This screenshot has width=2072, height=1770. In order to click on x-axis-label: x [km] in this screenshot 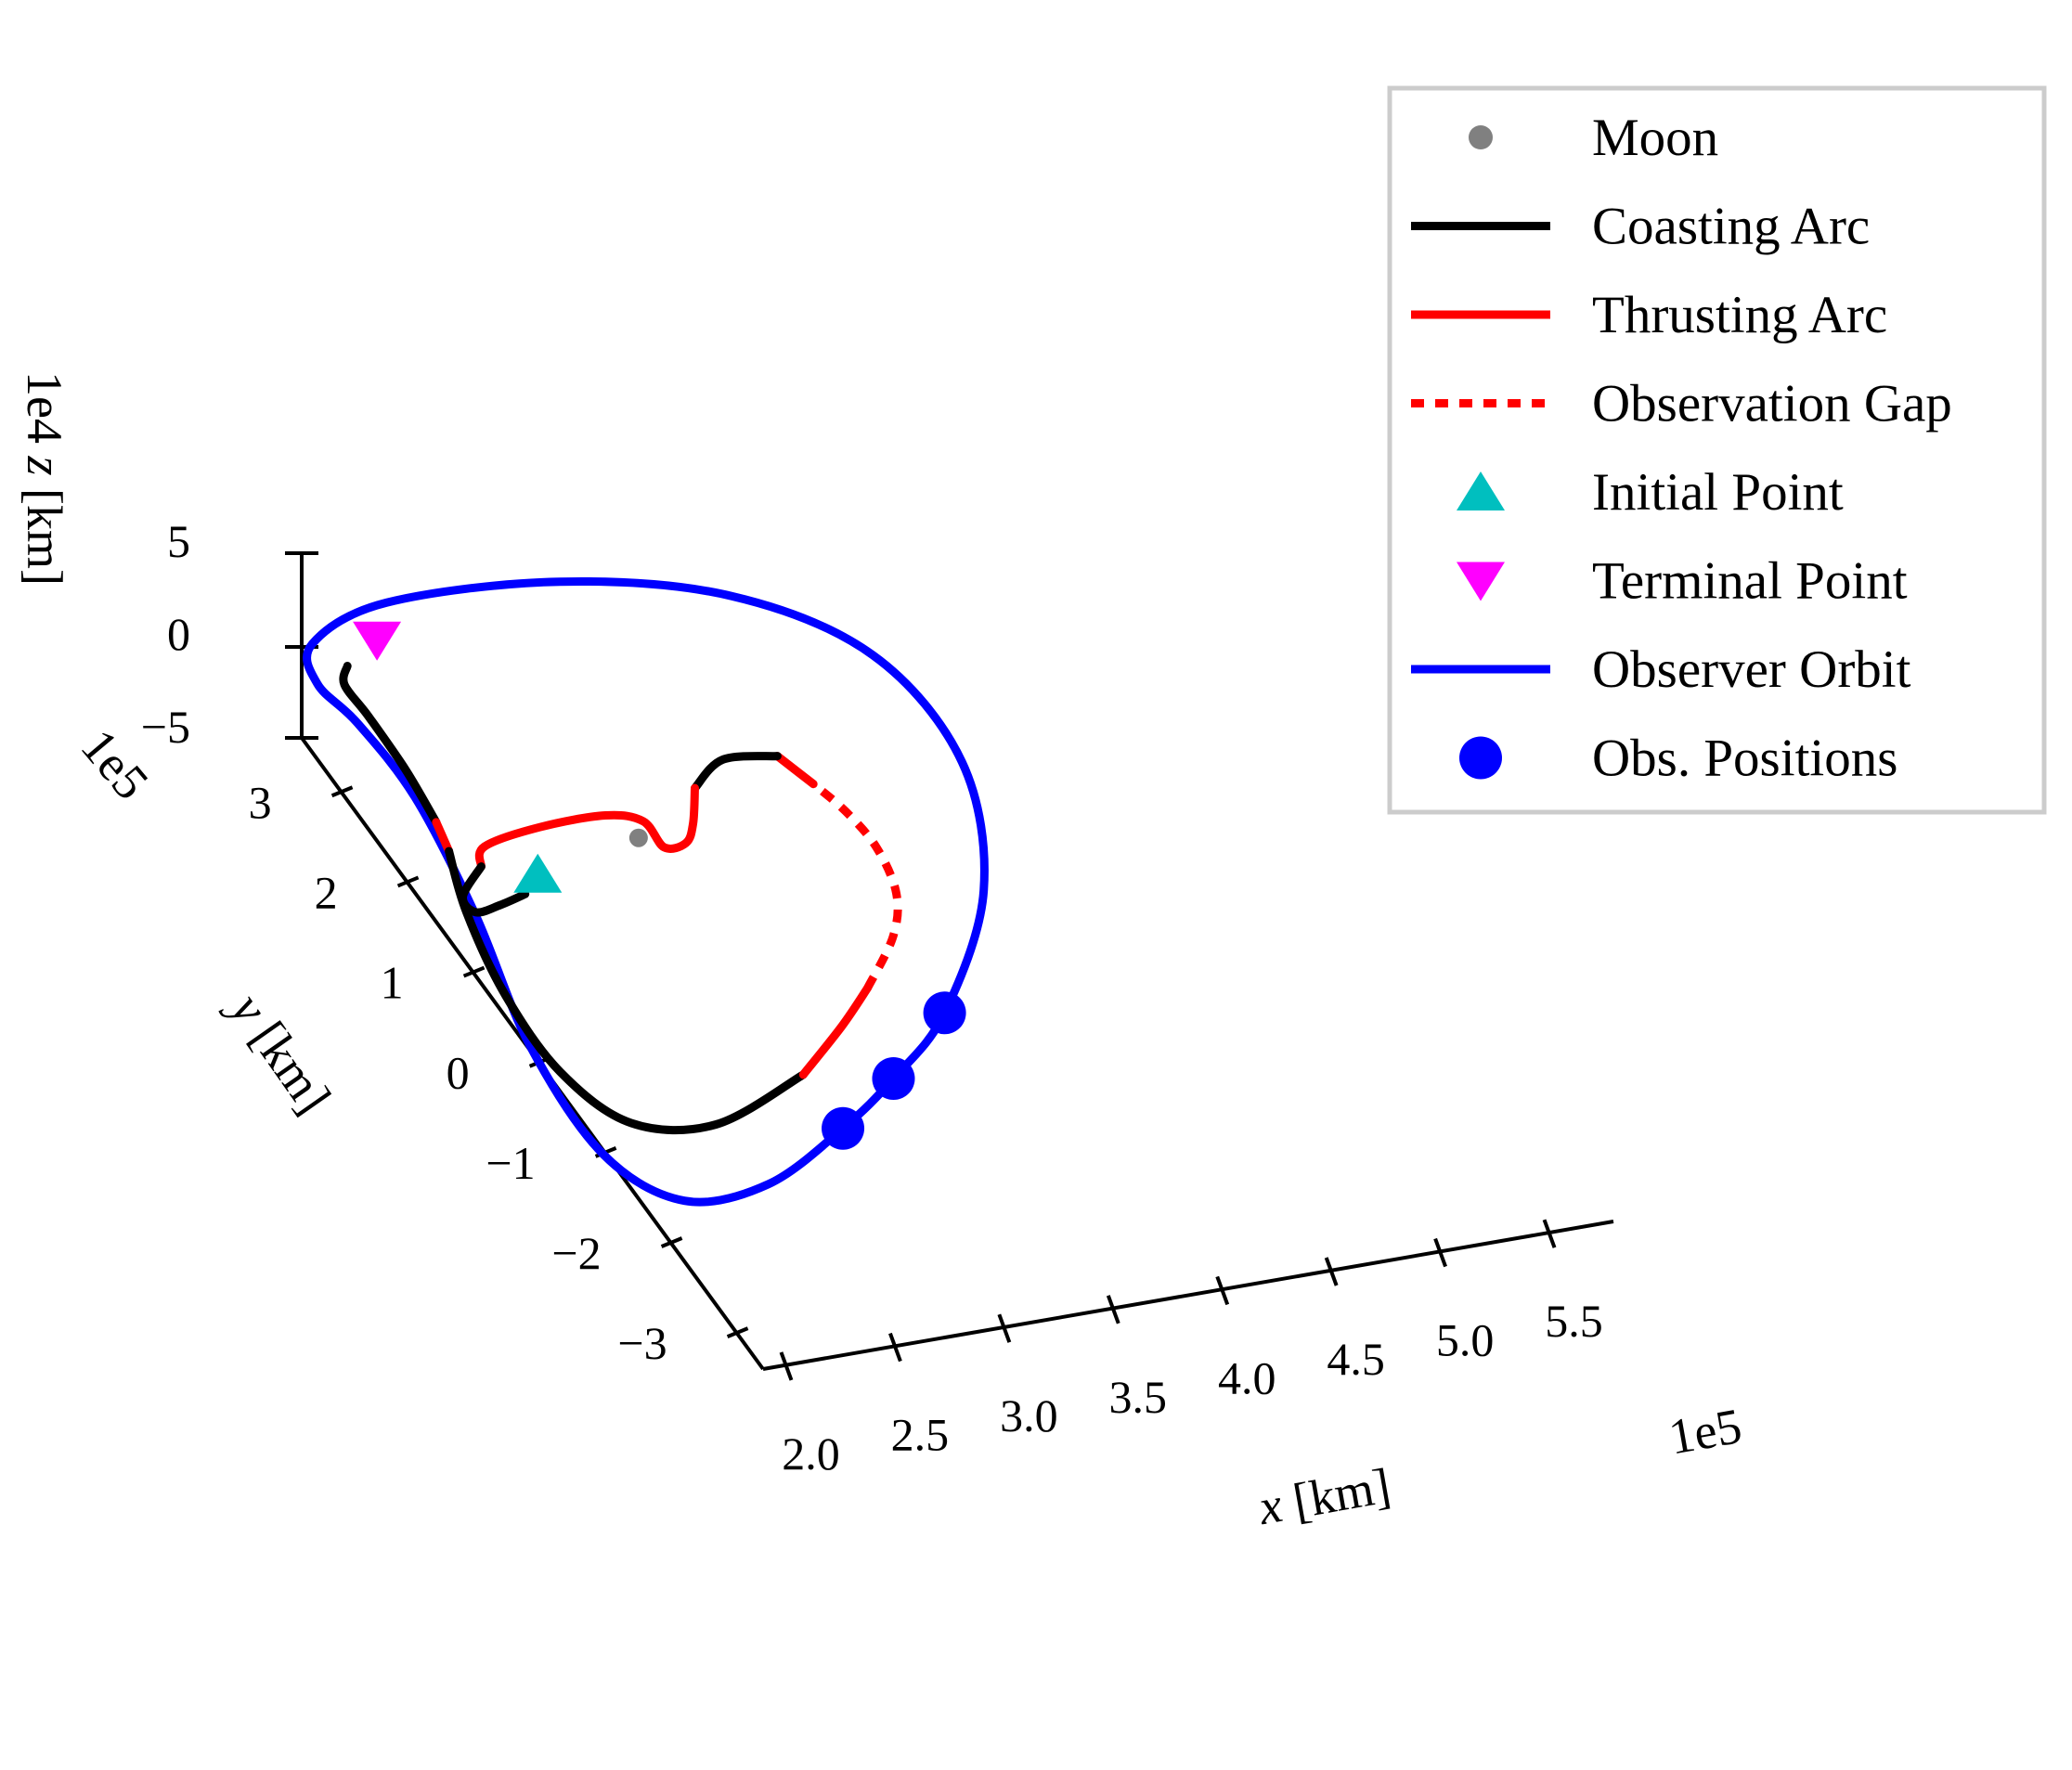, I will do `click(1324, 1496)`.